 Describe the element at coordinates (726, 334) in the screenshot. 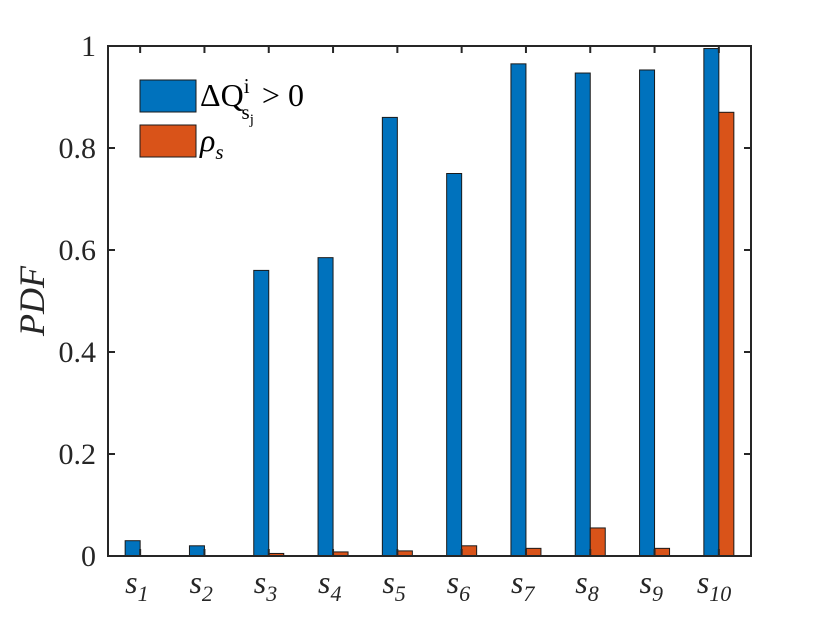

I see `bar-series-2-s10` at that location.